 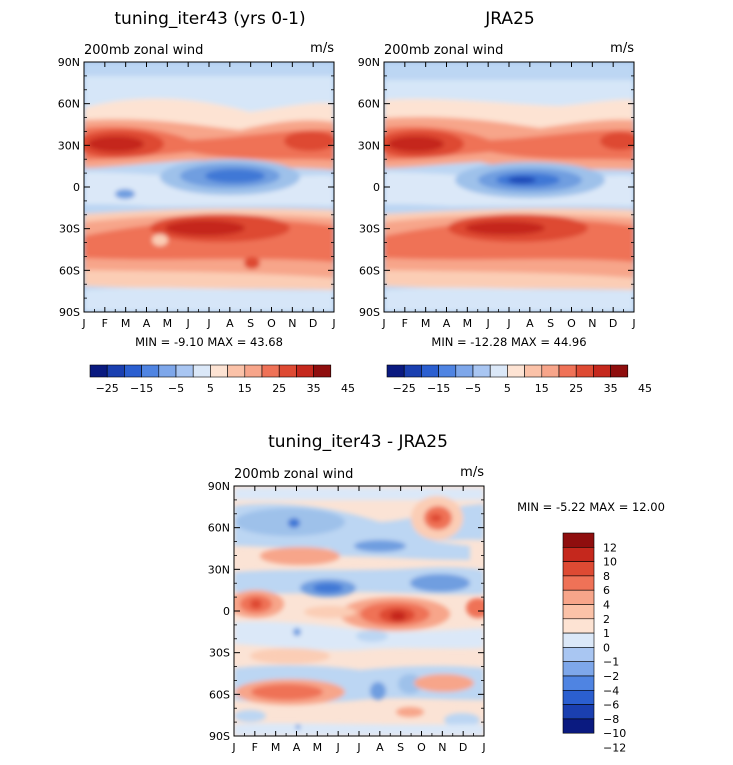 I want to click on colorbar-label: −25, so click(x=107, y=388).